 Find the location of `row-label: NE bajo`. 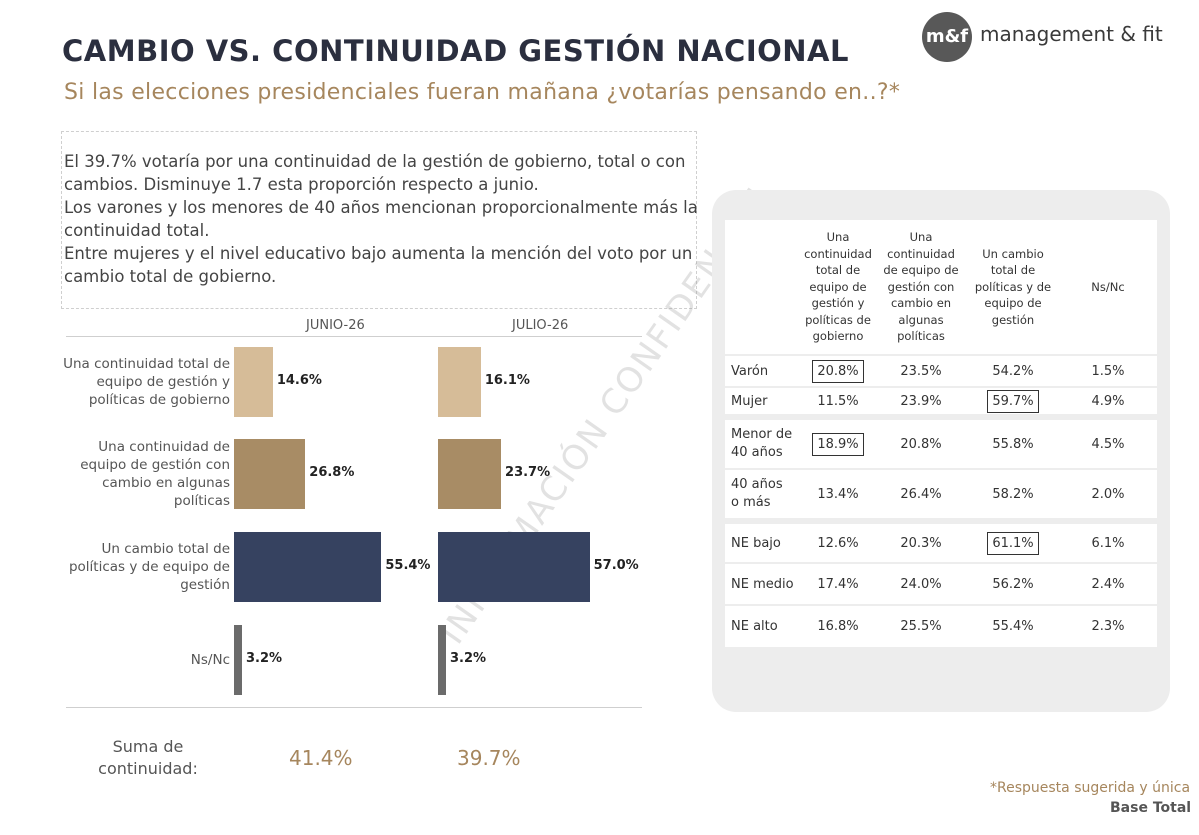

row-label: NE bajo is located at coordinates (763, 540).